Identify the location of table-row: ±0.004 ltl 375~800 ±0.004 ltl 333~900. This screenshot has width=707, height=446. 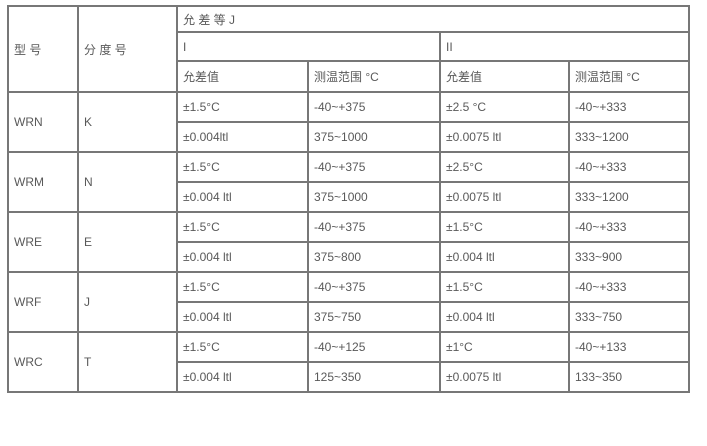
(349, 257).